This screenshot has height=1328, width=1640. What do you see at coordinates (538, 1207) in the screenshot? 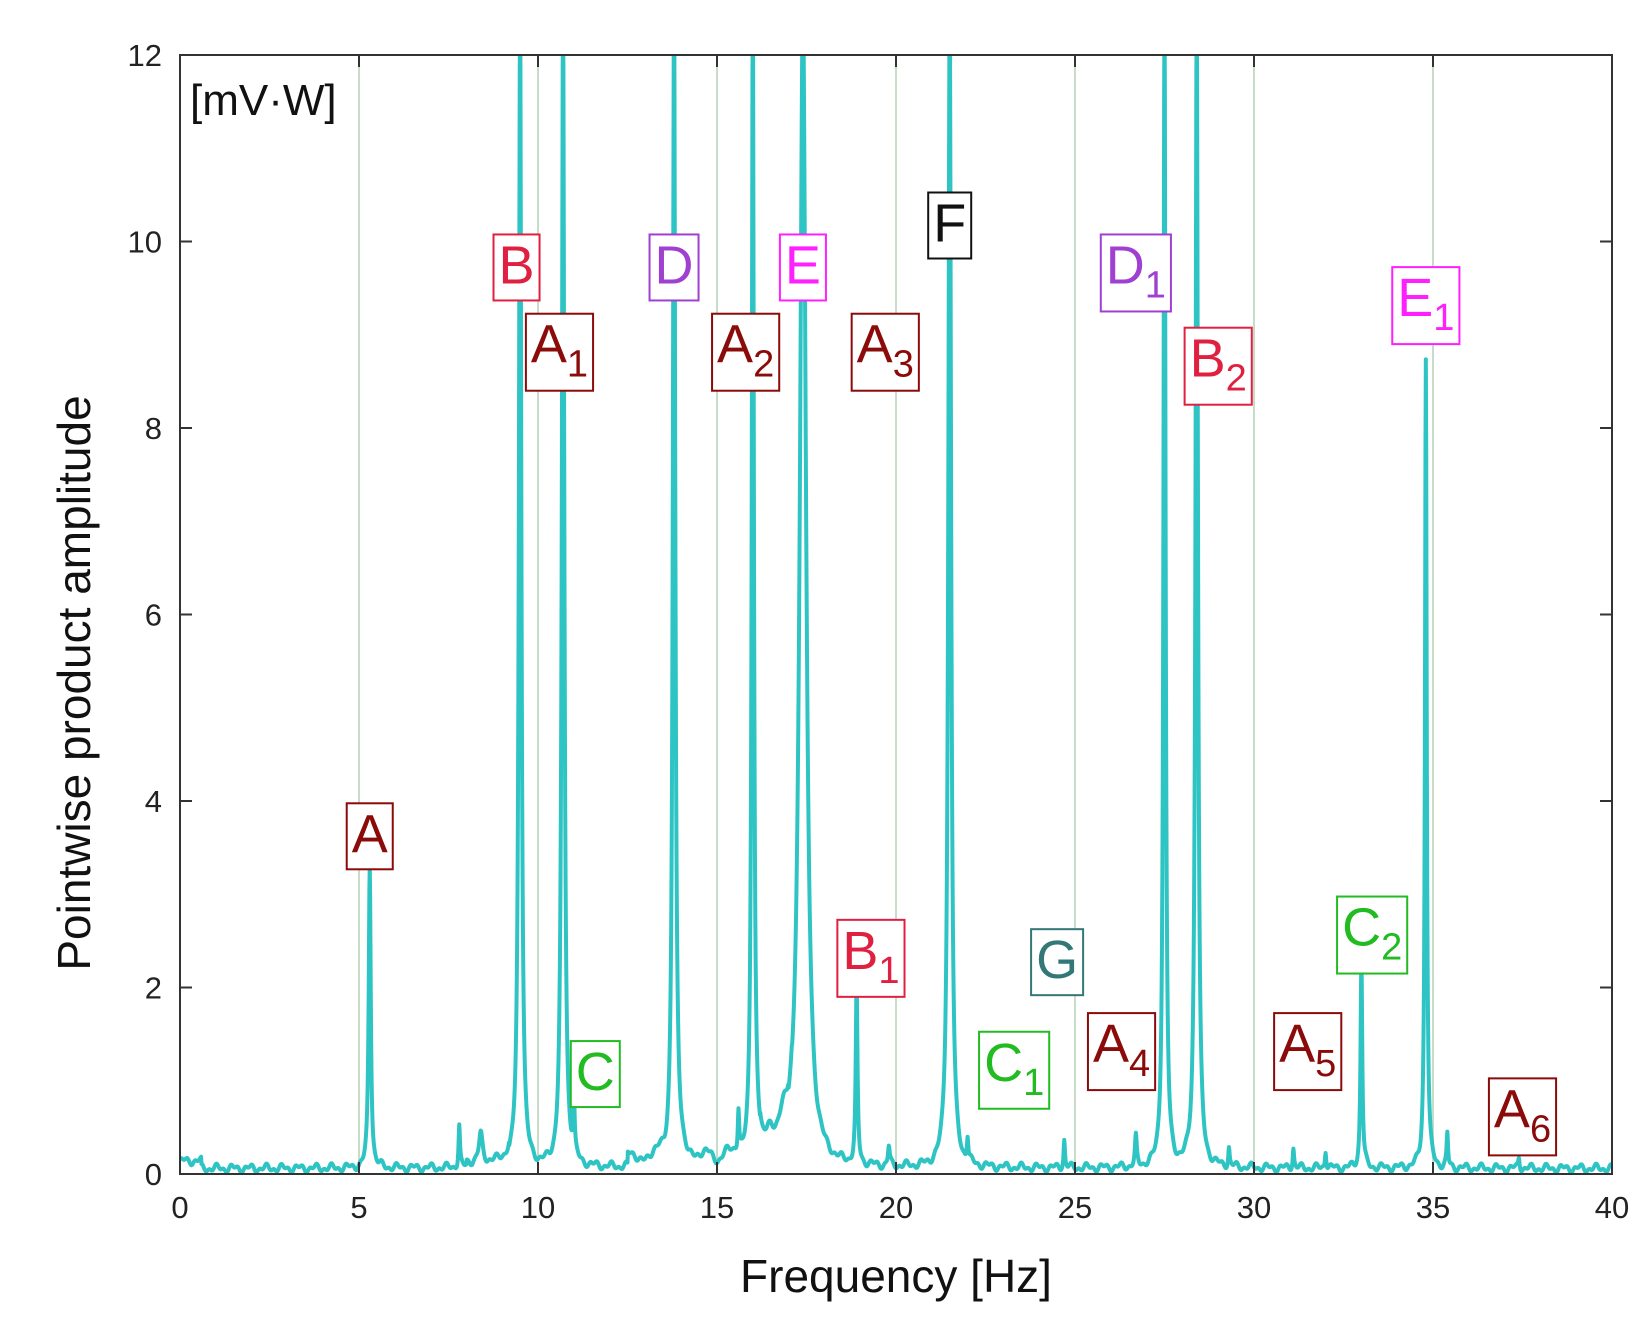
I see `x-tick-label: 10` at bounding box center [538, 1207].